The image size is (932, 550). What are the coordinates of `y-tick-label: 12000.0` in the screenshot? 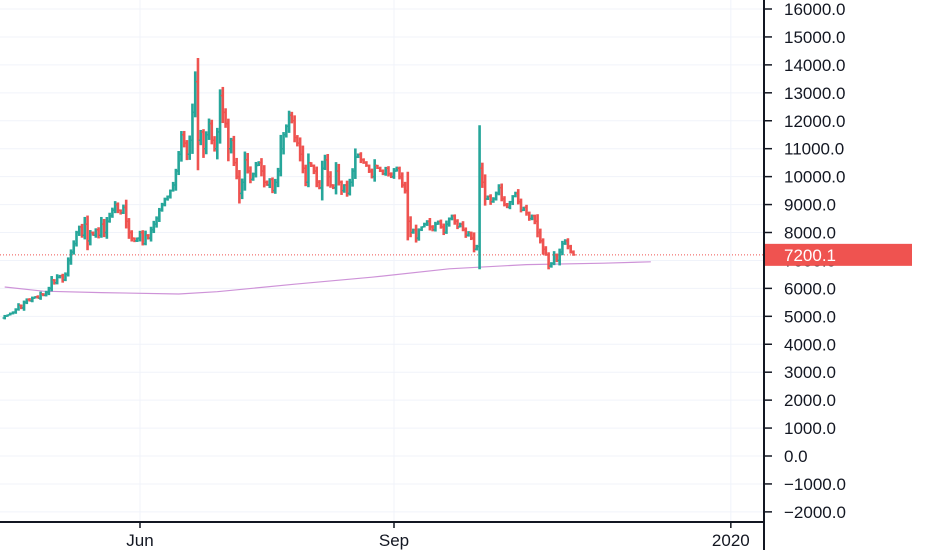 It's located at (814, 121).